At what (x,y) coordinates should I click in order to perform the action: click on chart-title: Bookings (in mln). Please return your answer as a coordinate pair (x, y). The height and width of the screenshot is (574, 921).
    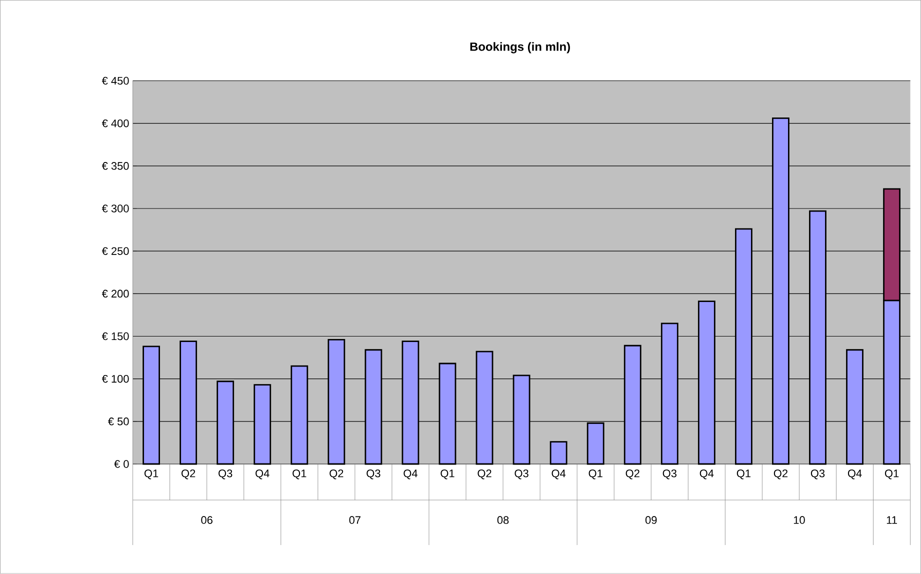
    Looking at the image, I should click on (520, 48).